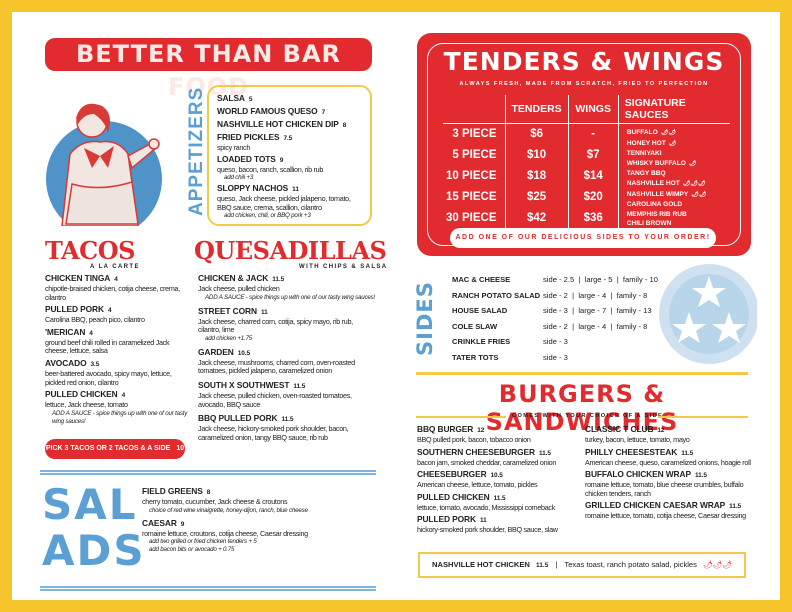  I want to click on item-description: spicy ranch, so click(234, 147).